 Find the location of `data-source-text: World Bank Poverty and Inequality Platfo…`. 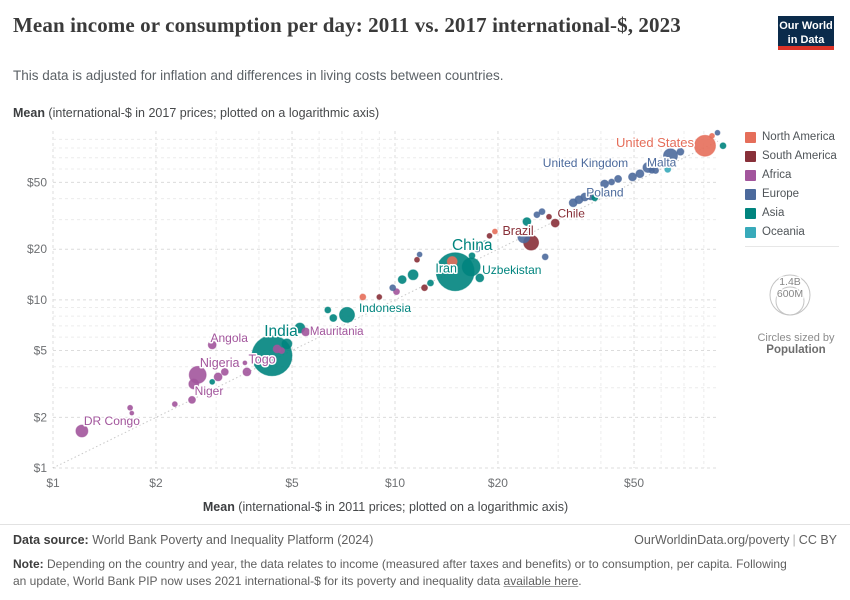

data-source-text: World Bank Poverty and Inequality Platfo… is located at coordinates (233, 540).